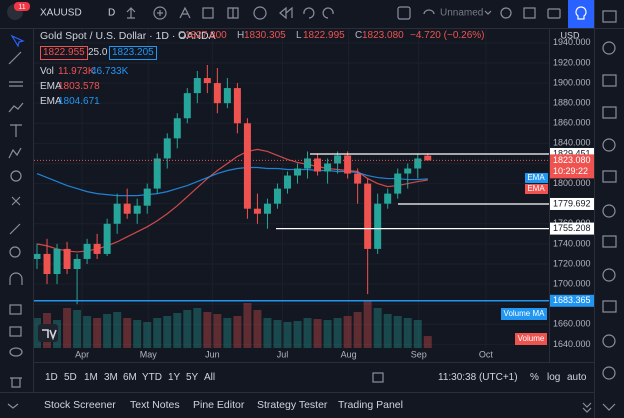  What do you see at coordinates (378, 377) in the screenshot?
I see `date-range-icon` at bounding box center [378, 377].